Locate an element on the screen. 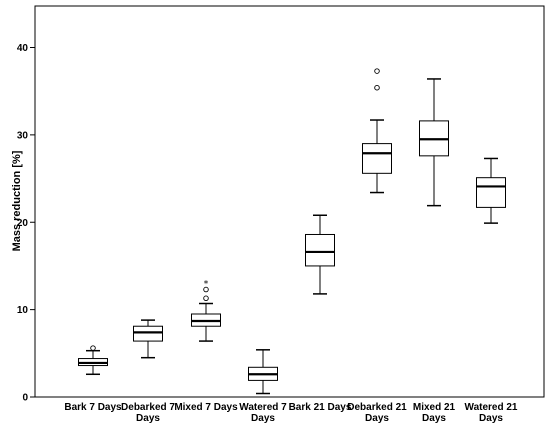 This screenshot has height=428, width=550. y-tick-label: 0 is located at coordinates (25, 398).